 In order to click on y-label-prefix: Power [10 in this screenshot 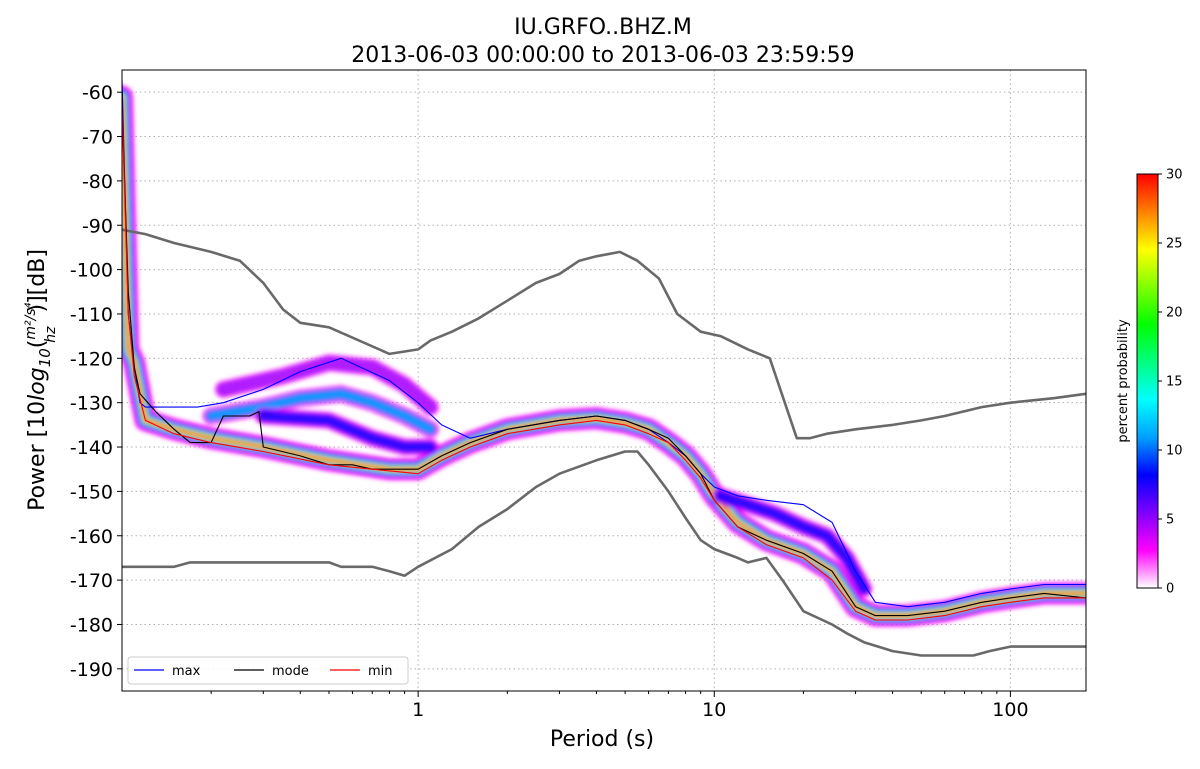, I will do `click(37, 456)`.